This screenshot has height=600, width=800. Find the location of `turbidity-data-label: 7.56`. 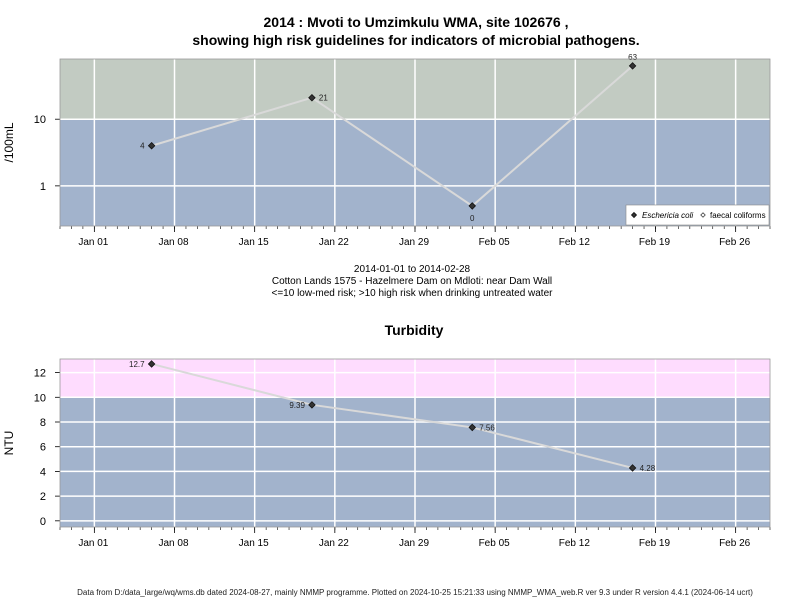

turbidity-data-label: 7.56 is located at coordinates (487, 427).